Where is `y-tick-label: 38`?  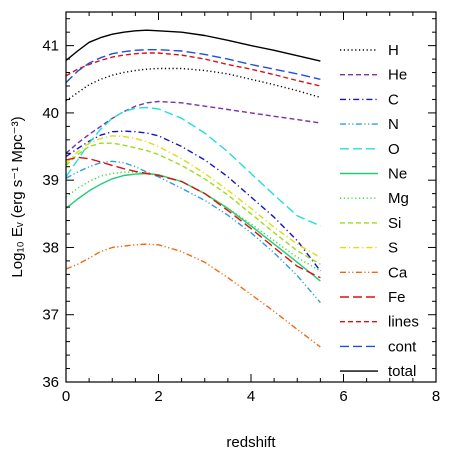 y-tick-label: 38 is located at coordinates (50, 247).